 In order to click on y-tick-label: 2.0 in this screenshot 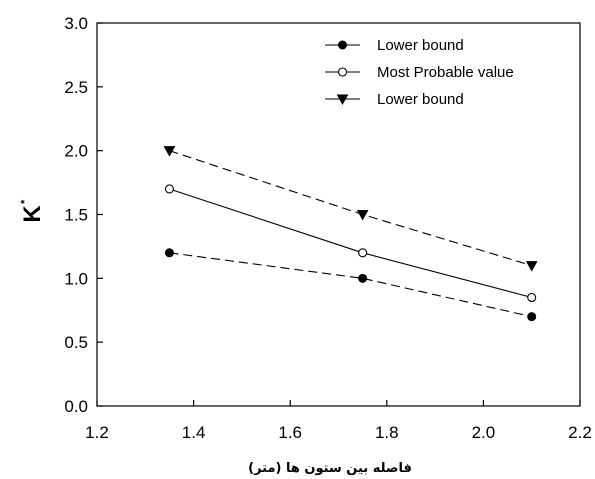, I will do `click(76, 151)`.